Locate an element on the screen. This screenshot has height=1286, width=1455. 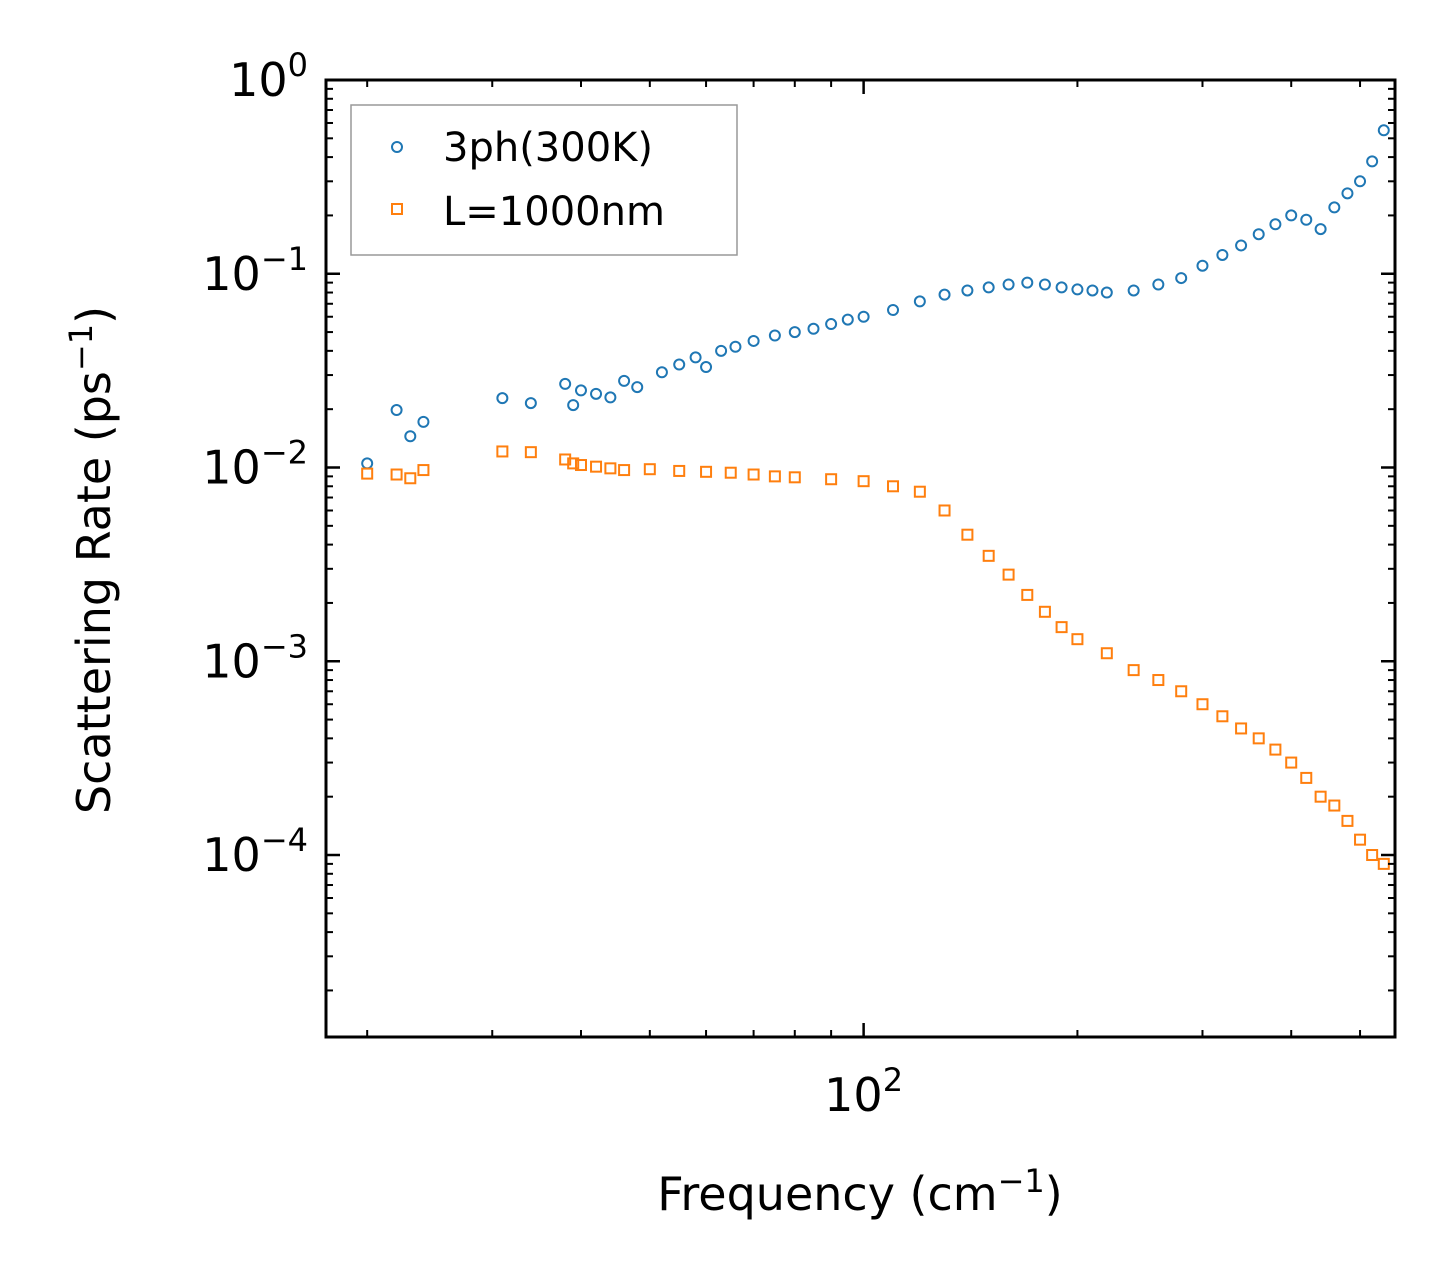
y-tick-label: 10⁰ is located at coordinates (268, 76).